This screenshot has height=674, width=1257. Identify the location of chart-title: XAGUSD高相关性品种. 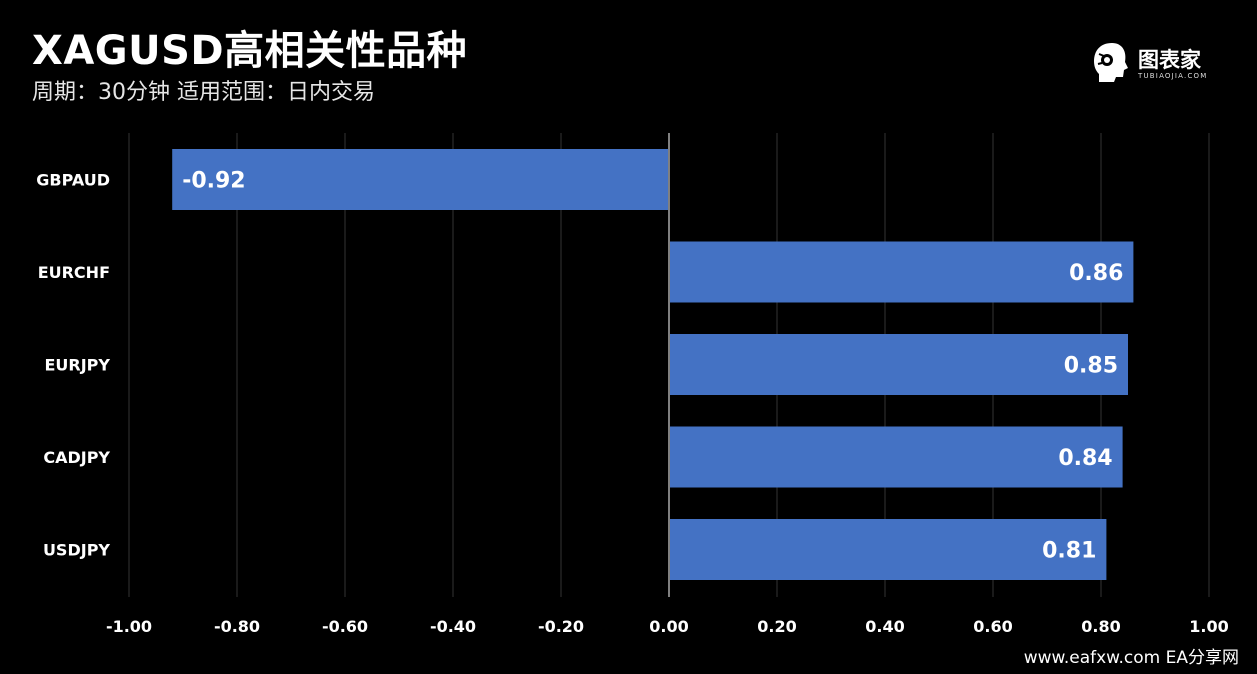
(250, 51).